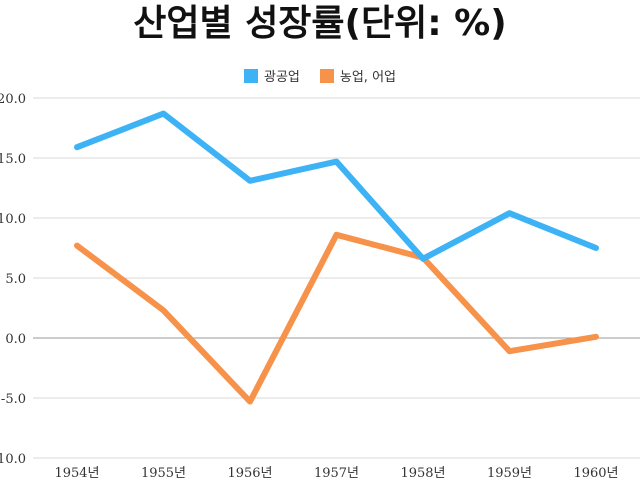 This screenshot has height=480, width=640. What do you see at coordinates (326, 75) in the screenshot?
I see `legend-swatch-agriculture` at bounding box center [326, 75].